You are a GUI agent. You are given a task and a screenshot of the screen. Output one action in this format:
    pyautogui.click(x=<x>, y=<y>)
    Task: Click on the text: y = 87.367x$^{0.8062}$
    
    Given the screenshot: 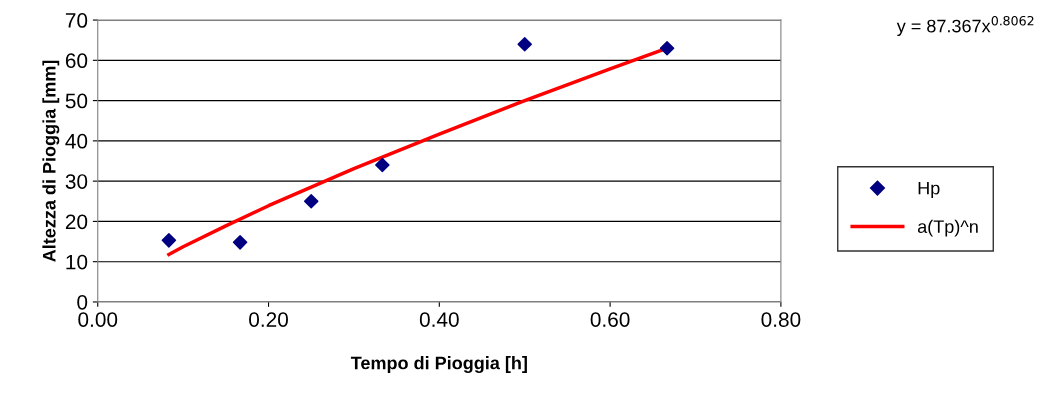 What is the action you would take?
    pyautogui.click(x=965, y=25)
    